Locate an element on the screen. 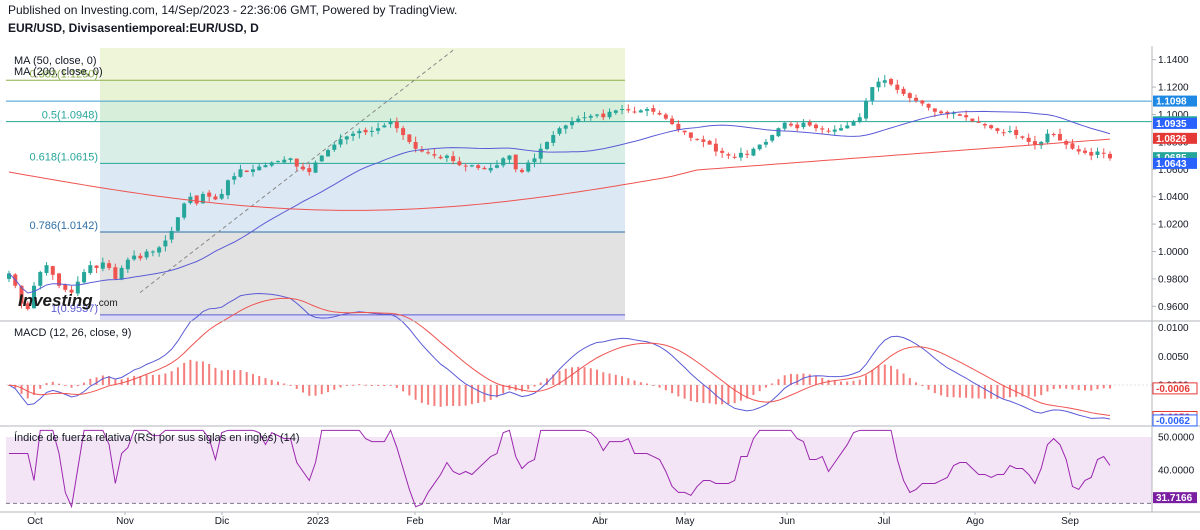 The height and width of the screenshot is (530, 1200). rsi-line is located at coordinates (560, 469).